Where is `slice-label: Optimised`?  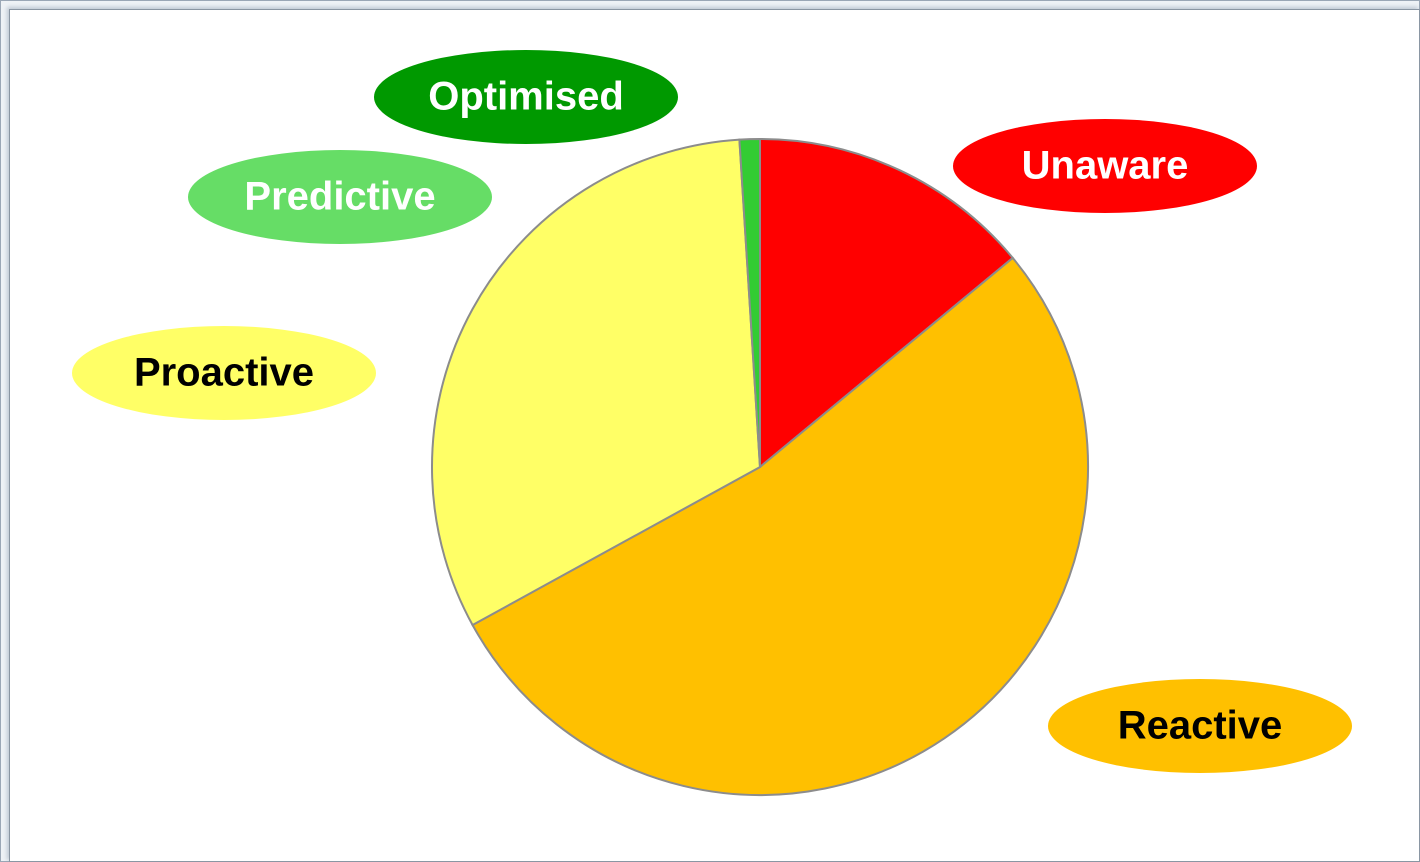
slice-label: Optimised is located at coordinates (526, 97).